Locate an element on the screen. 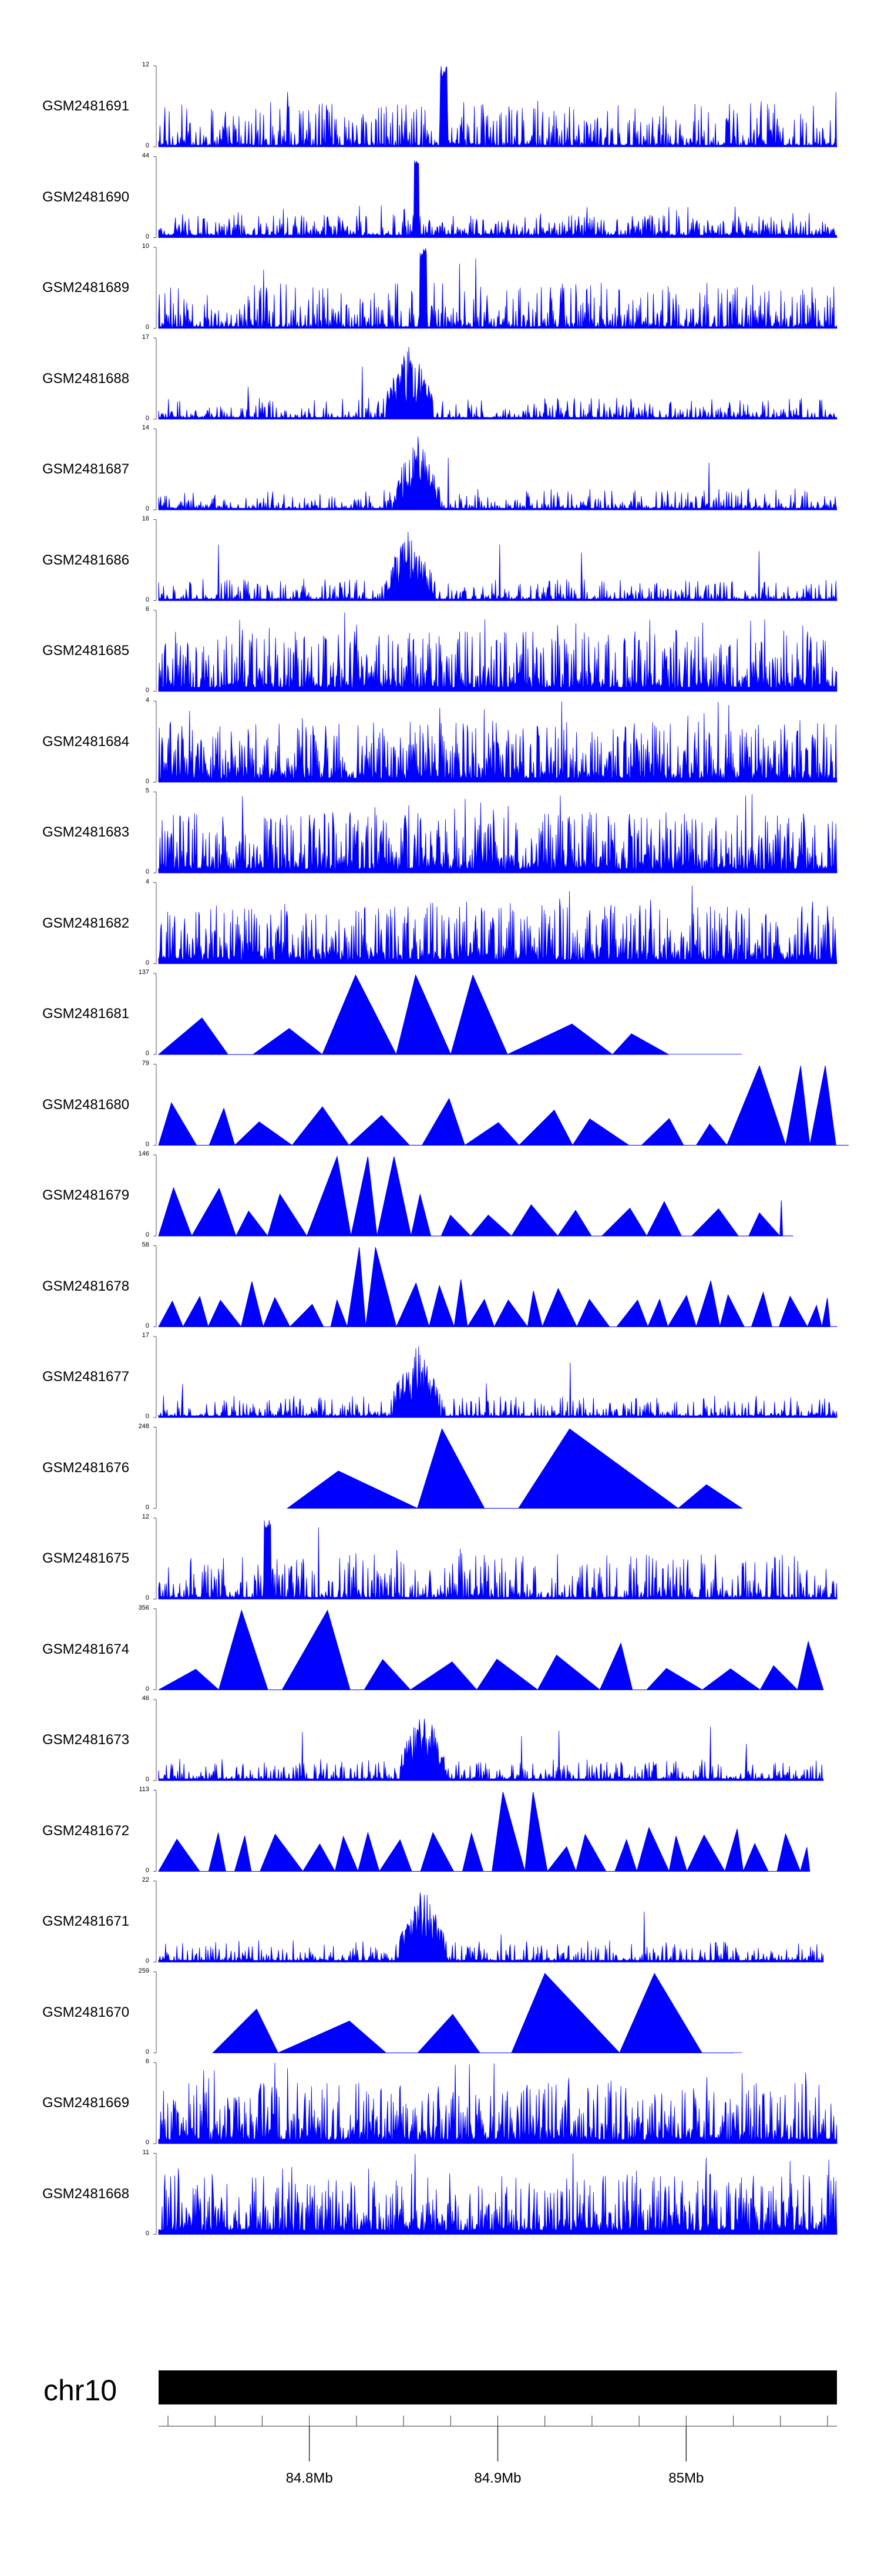 The height and width of the screenshot is (2576, 881). track-label: GSM2481686 is located at coordinates (86, 560).